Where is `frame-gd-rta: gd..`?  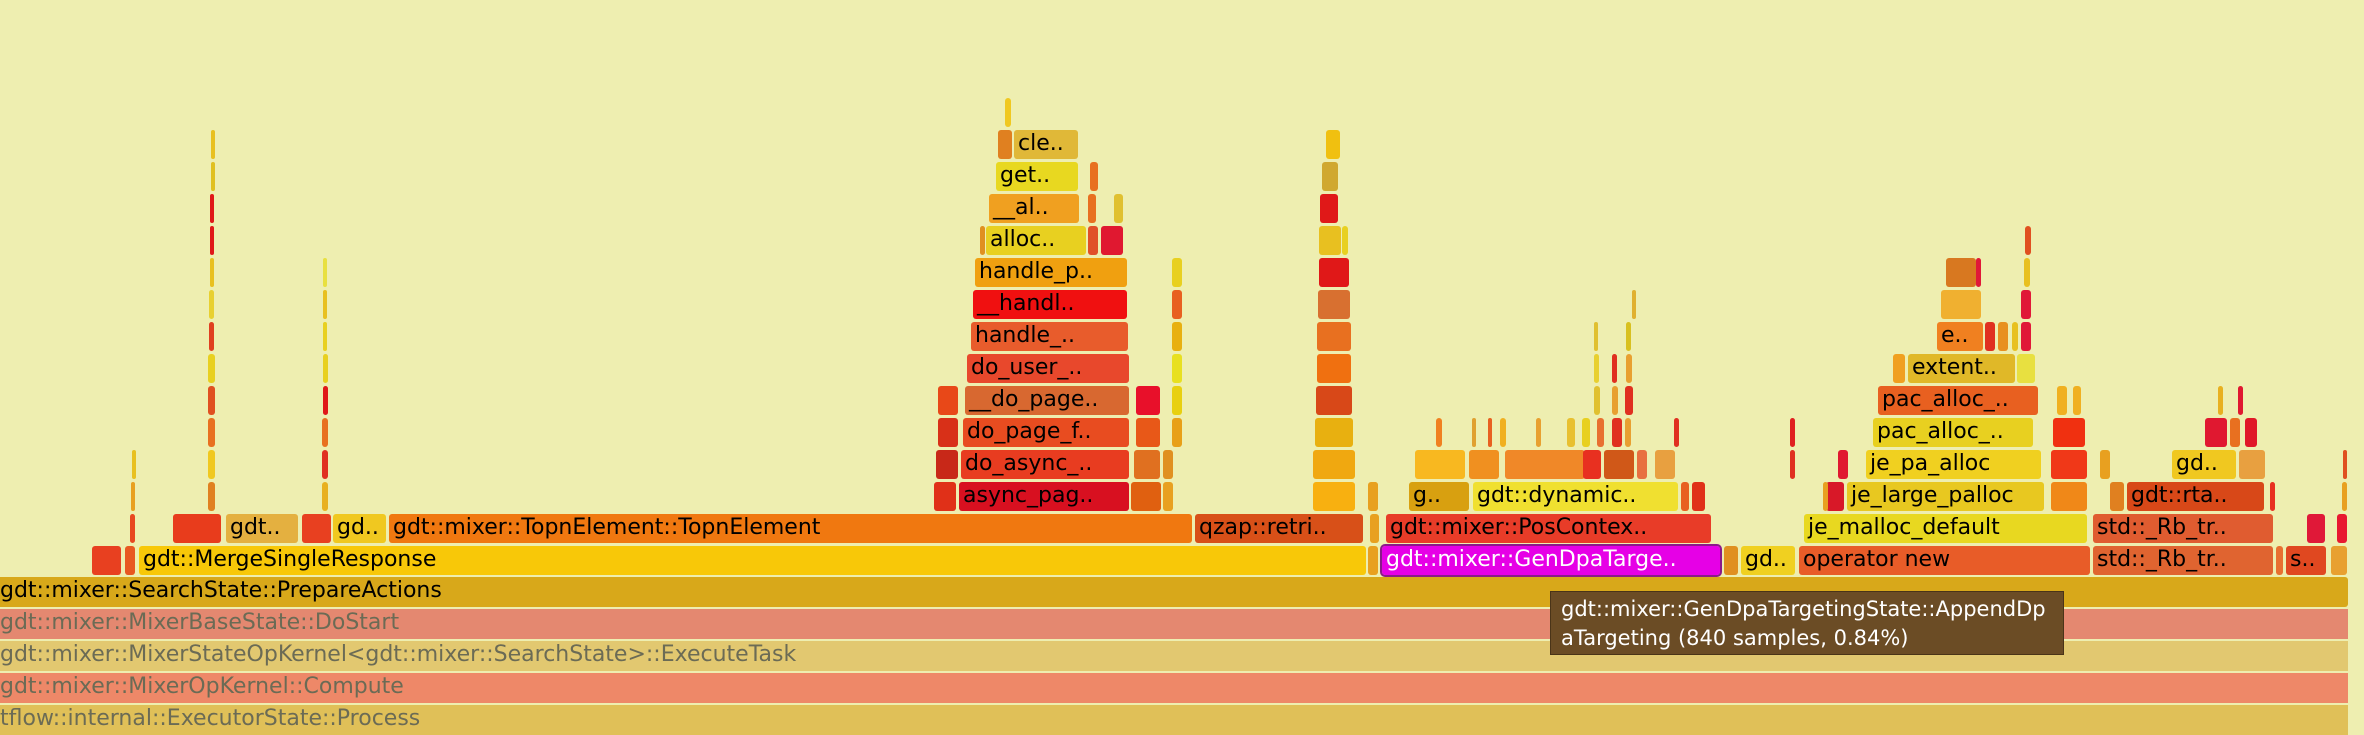 frame-gd-rta: gd.. is located at coordinates (2204, 464).